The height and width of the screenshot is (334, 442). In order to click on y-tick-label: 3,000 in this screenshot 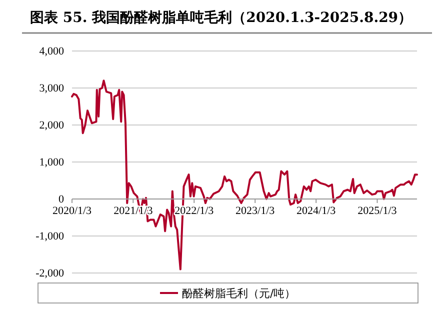, I will do `click(51, 88)`.